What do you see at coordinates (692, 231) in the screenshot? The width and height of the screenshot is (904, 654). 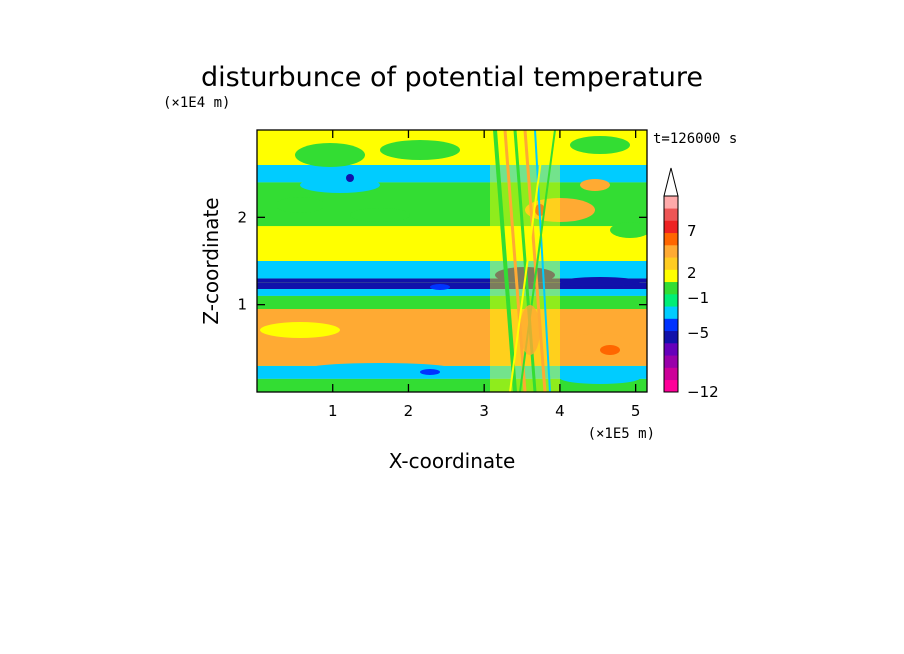 I see `colorbar-label: 7` at bounding box center [692, 231].